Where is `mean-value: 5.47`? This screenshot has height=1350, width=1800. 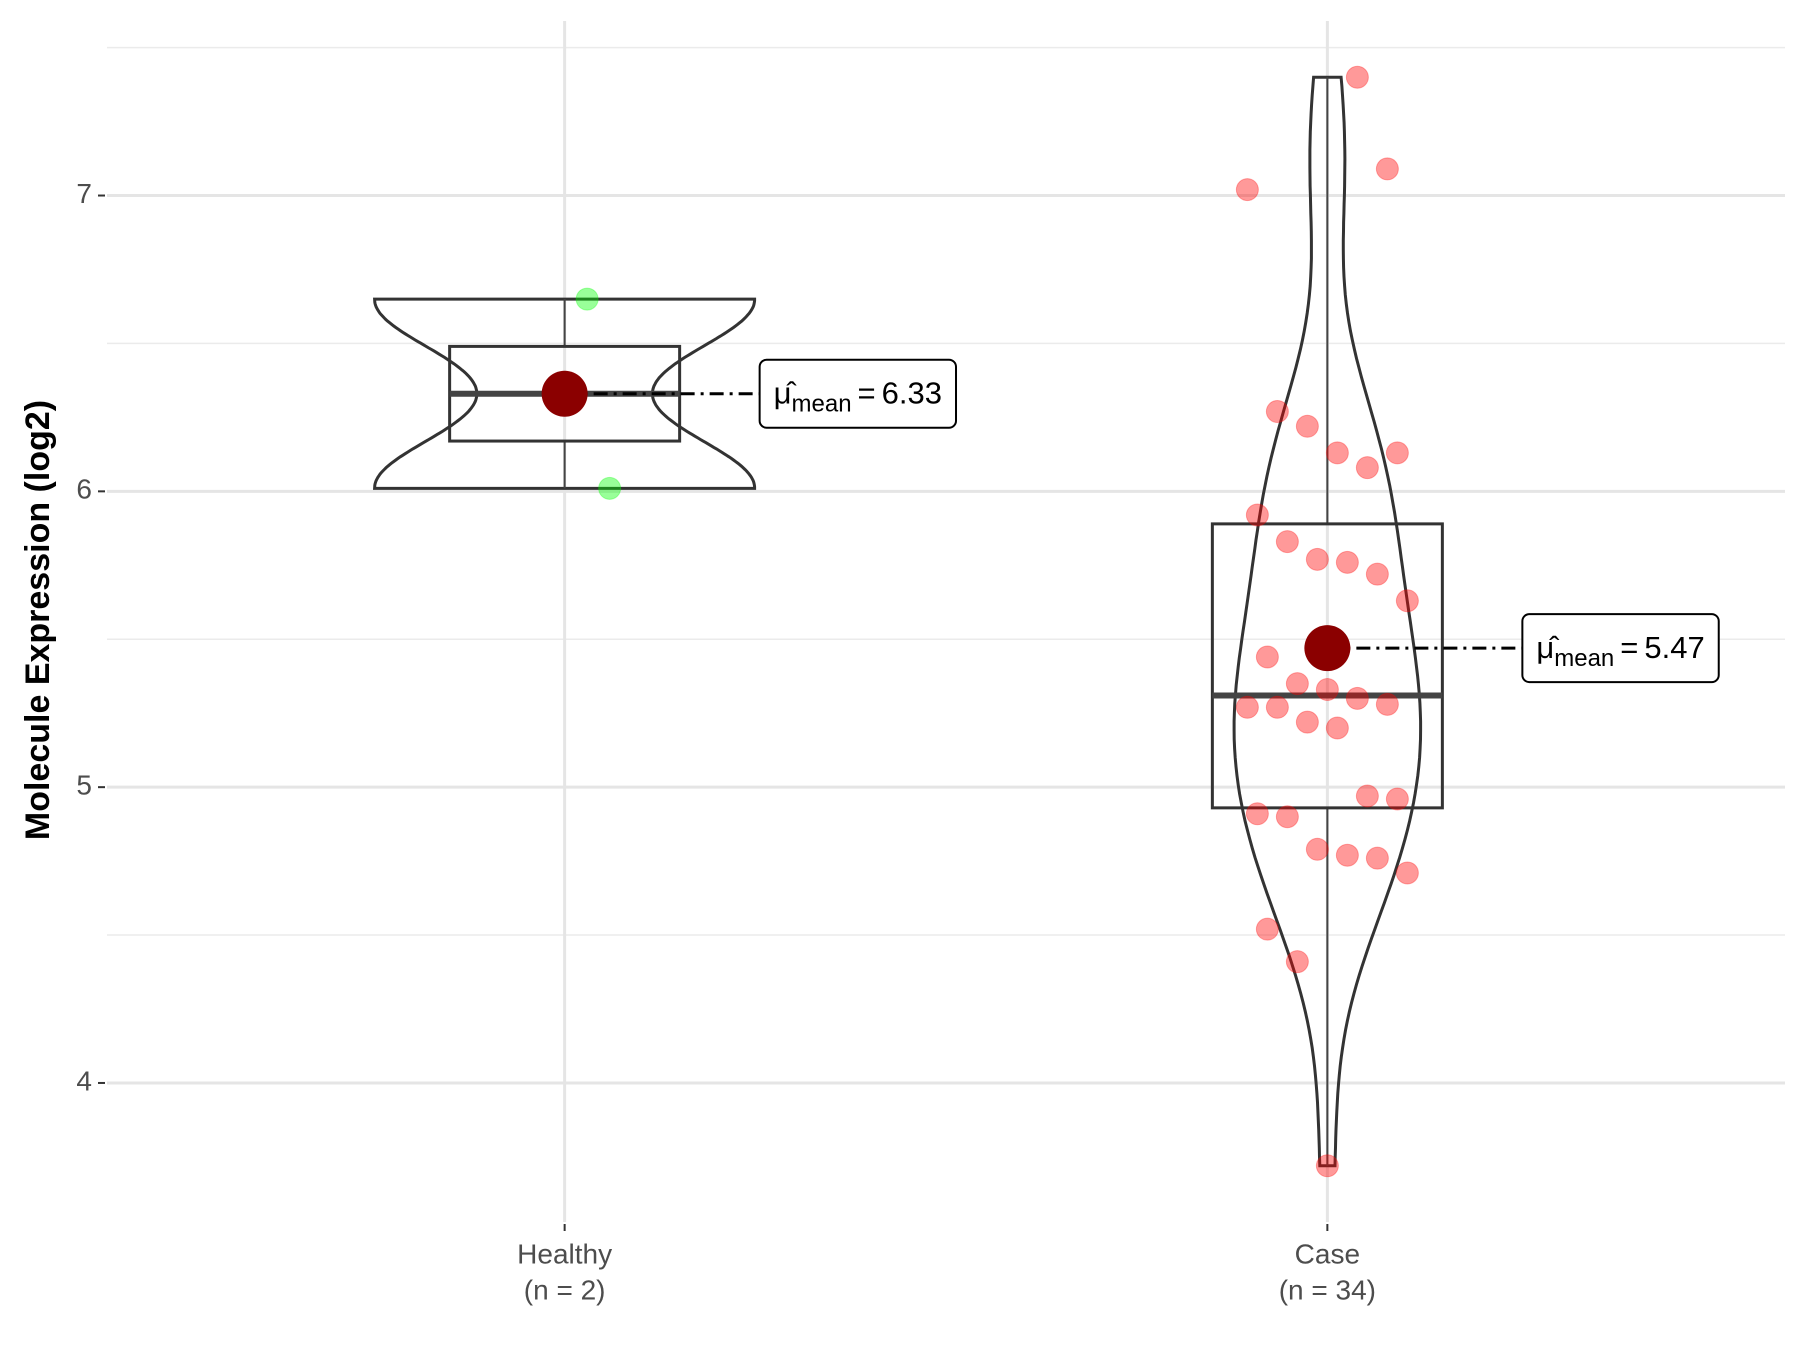
mean-value: 5.47 is located at coordinates (1674, 647).